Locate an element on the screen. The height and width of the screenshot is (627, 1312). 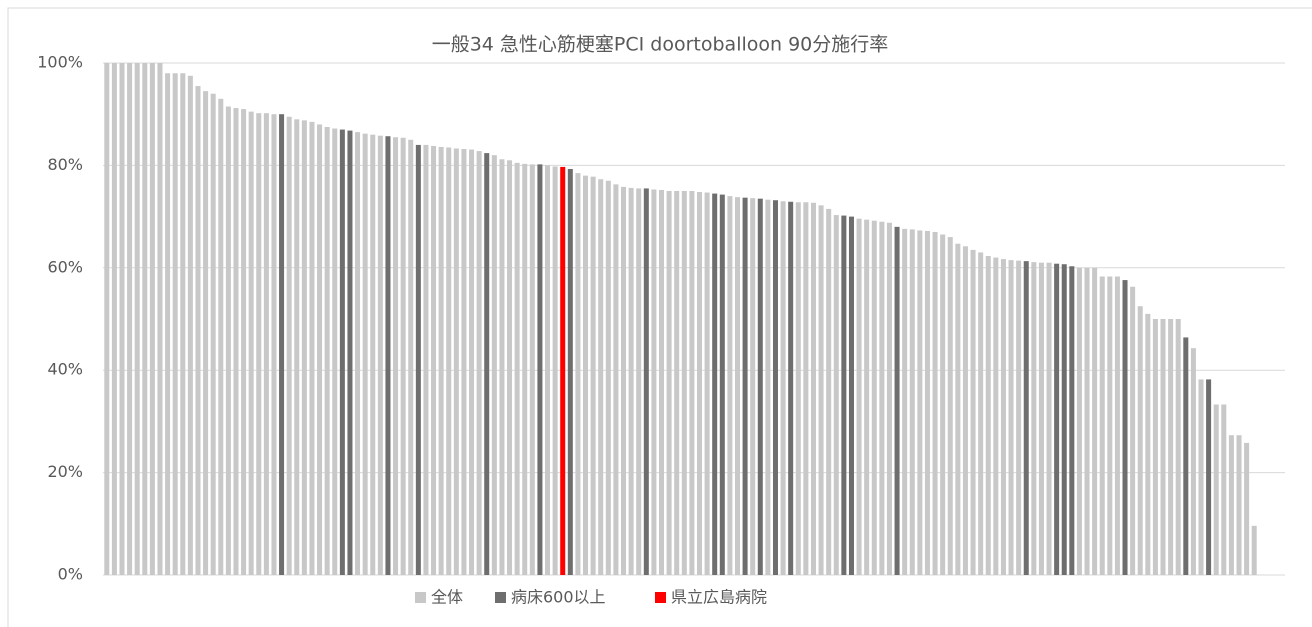
legend-label: 県立広島病院 is located at coordinates (719, 597).